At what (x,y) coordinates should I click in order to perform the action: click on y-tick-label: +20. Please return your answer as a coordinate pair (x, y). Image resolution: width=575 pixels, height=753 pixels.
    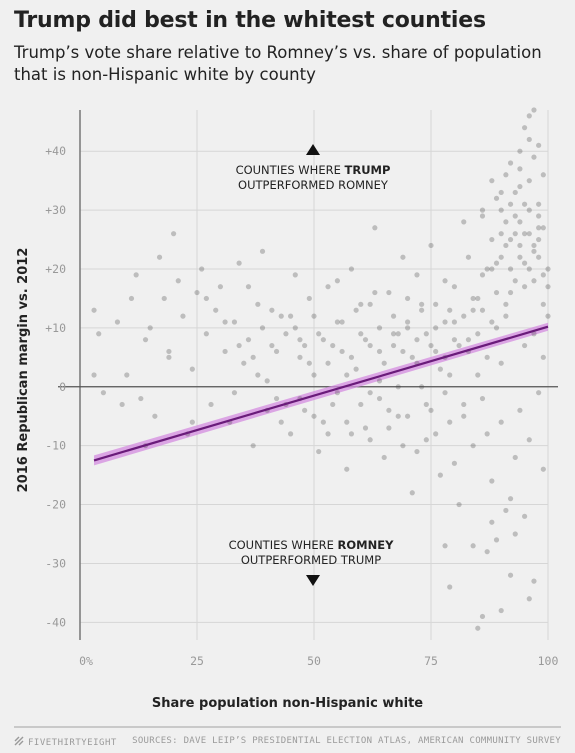
    Looking at the image, I should click on (55, 269).